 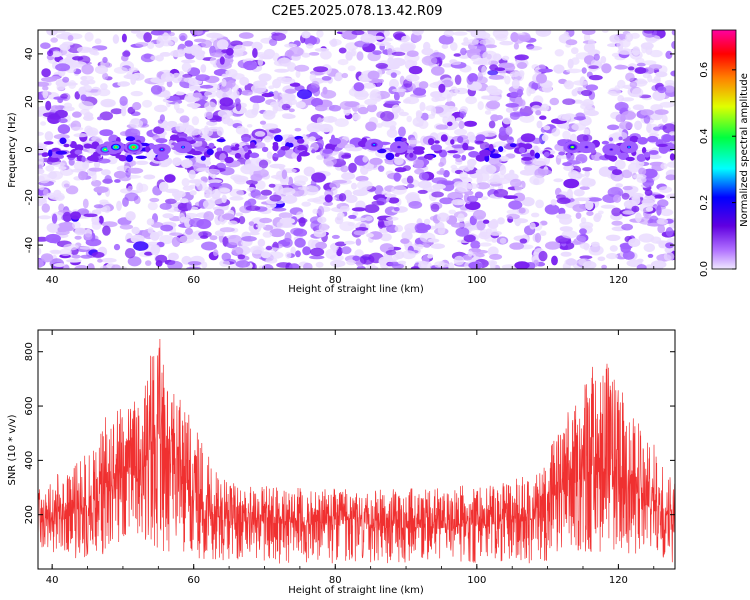 What do you see at coordinates (629, 147) in the screenshot?
I see `spectrogram-feature` at bounding box center [629, 147].